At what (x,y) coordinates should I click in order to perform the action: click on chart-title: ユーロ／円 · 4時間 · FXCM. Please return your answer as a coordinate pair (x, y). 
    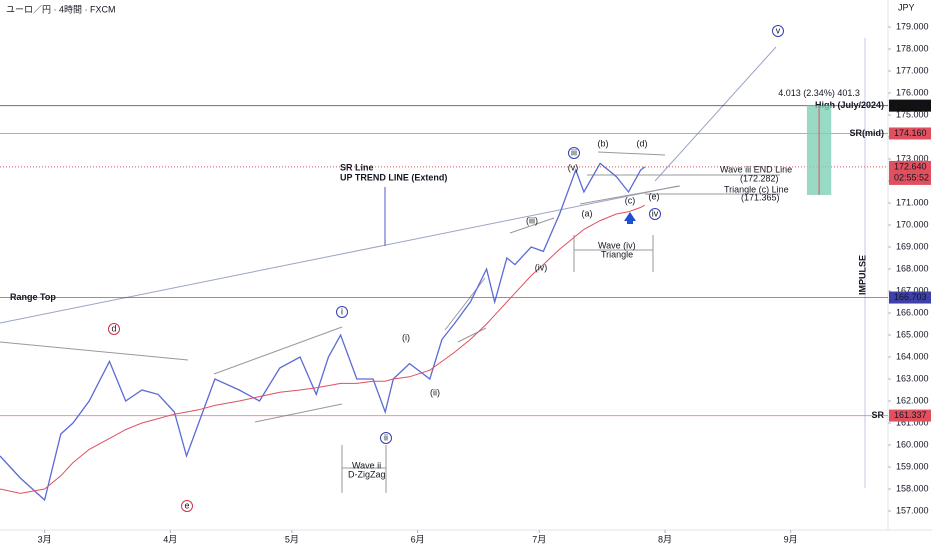
    Looking at the image, I should click on (61, 9).